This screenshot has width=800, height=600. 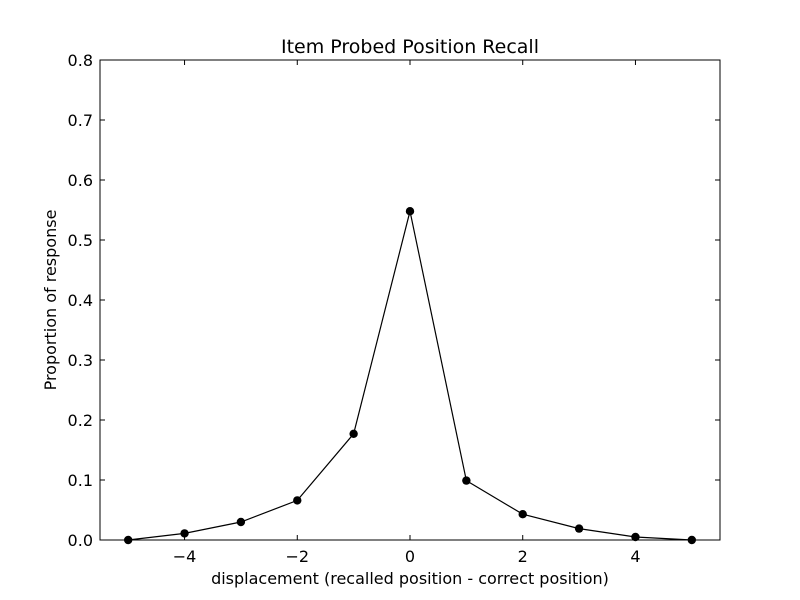 What do you see at coordinates (50, 300) in the screenshot?
I see `y-axis-label: Proportion of response` at bounding box center [50, 300].